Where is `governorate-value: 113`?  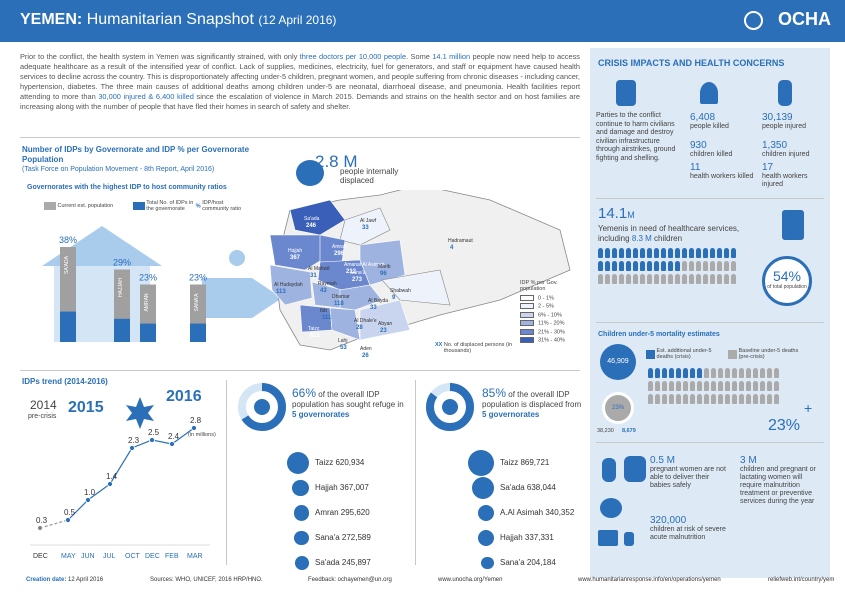
governorate-value: 113 is located at coordinates (281, 292).